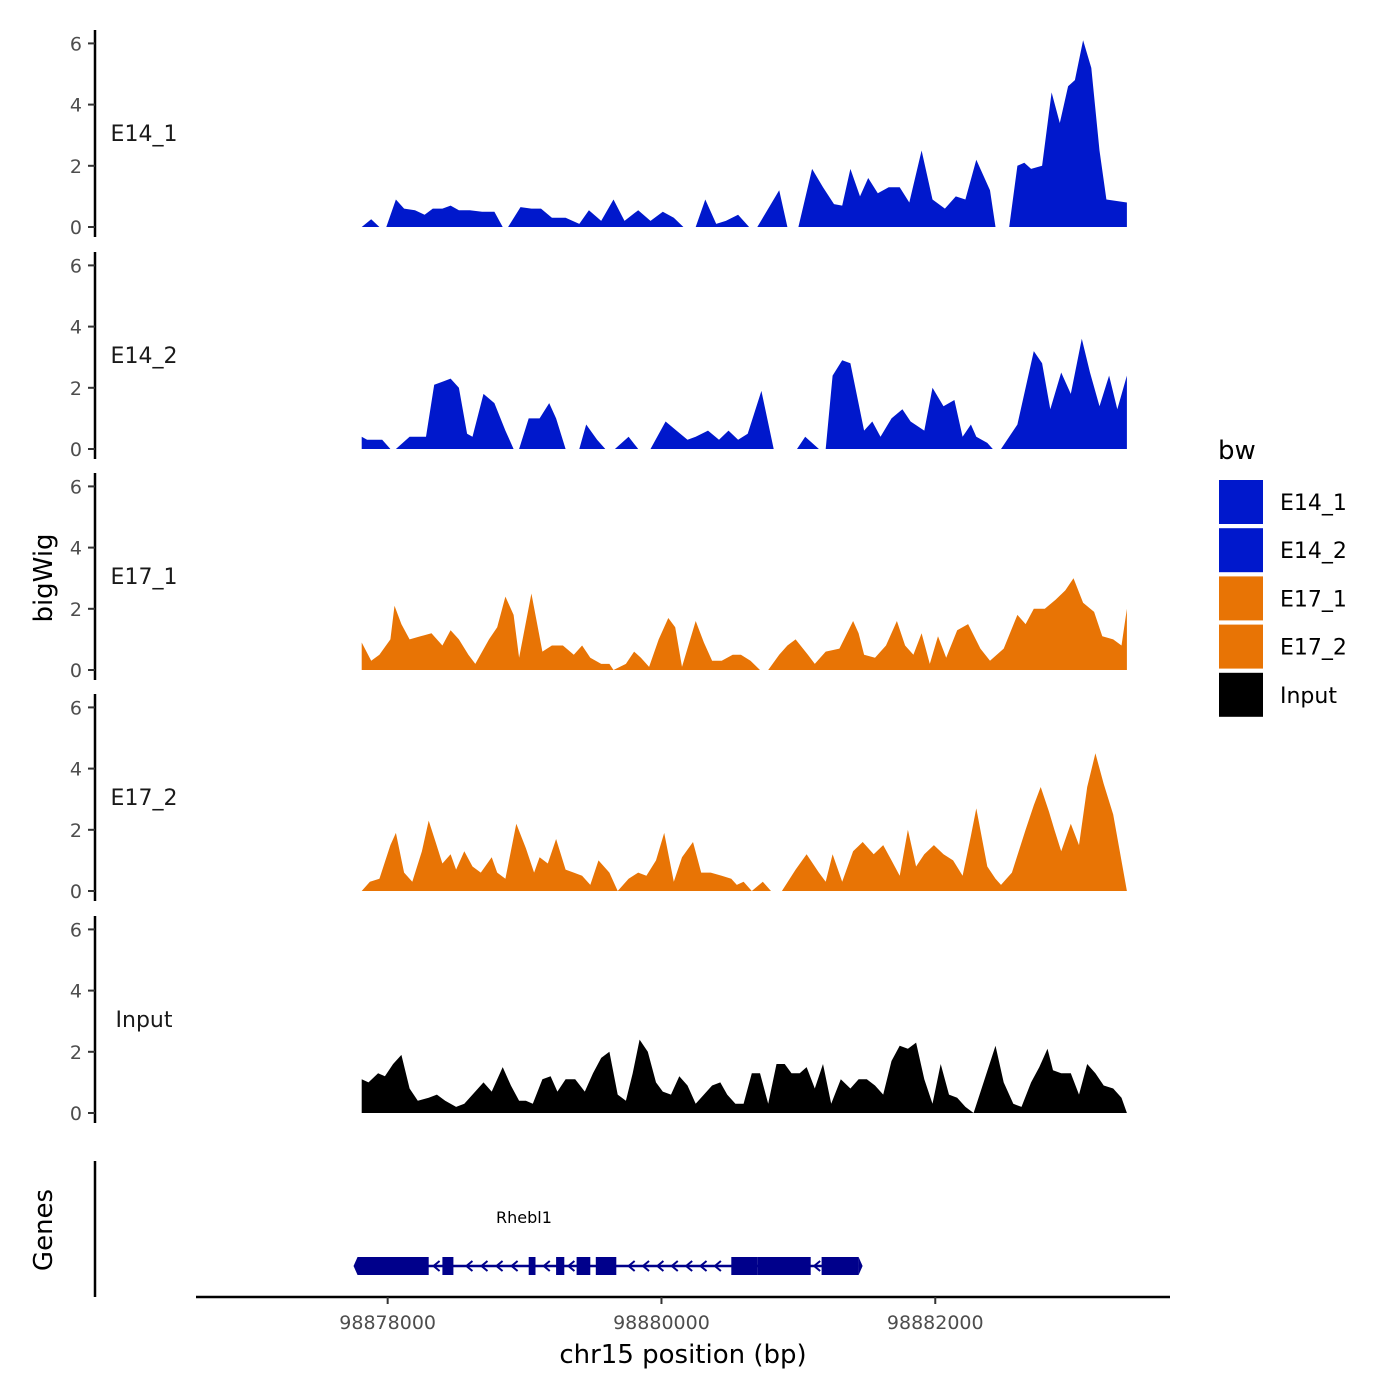 This screenshot has height=1400, width=1400. Describe the element at coordinates (44, 1230) in the screenshot. I see `genes-axis-title: Genes` at that location.